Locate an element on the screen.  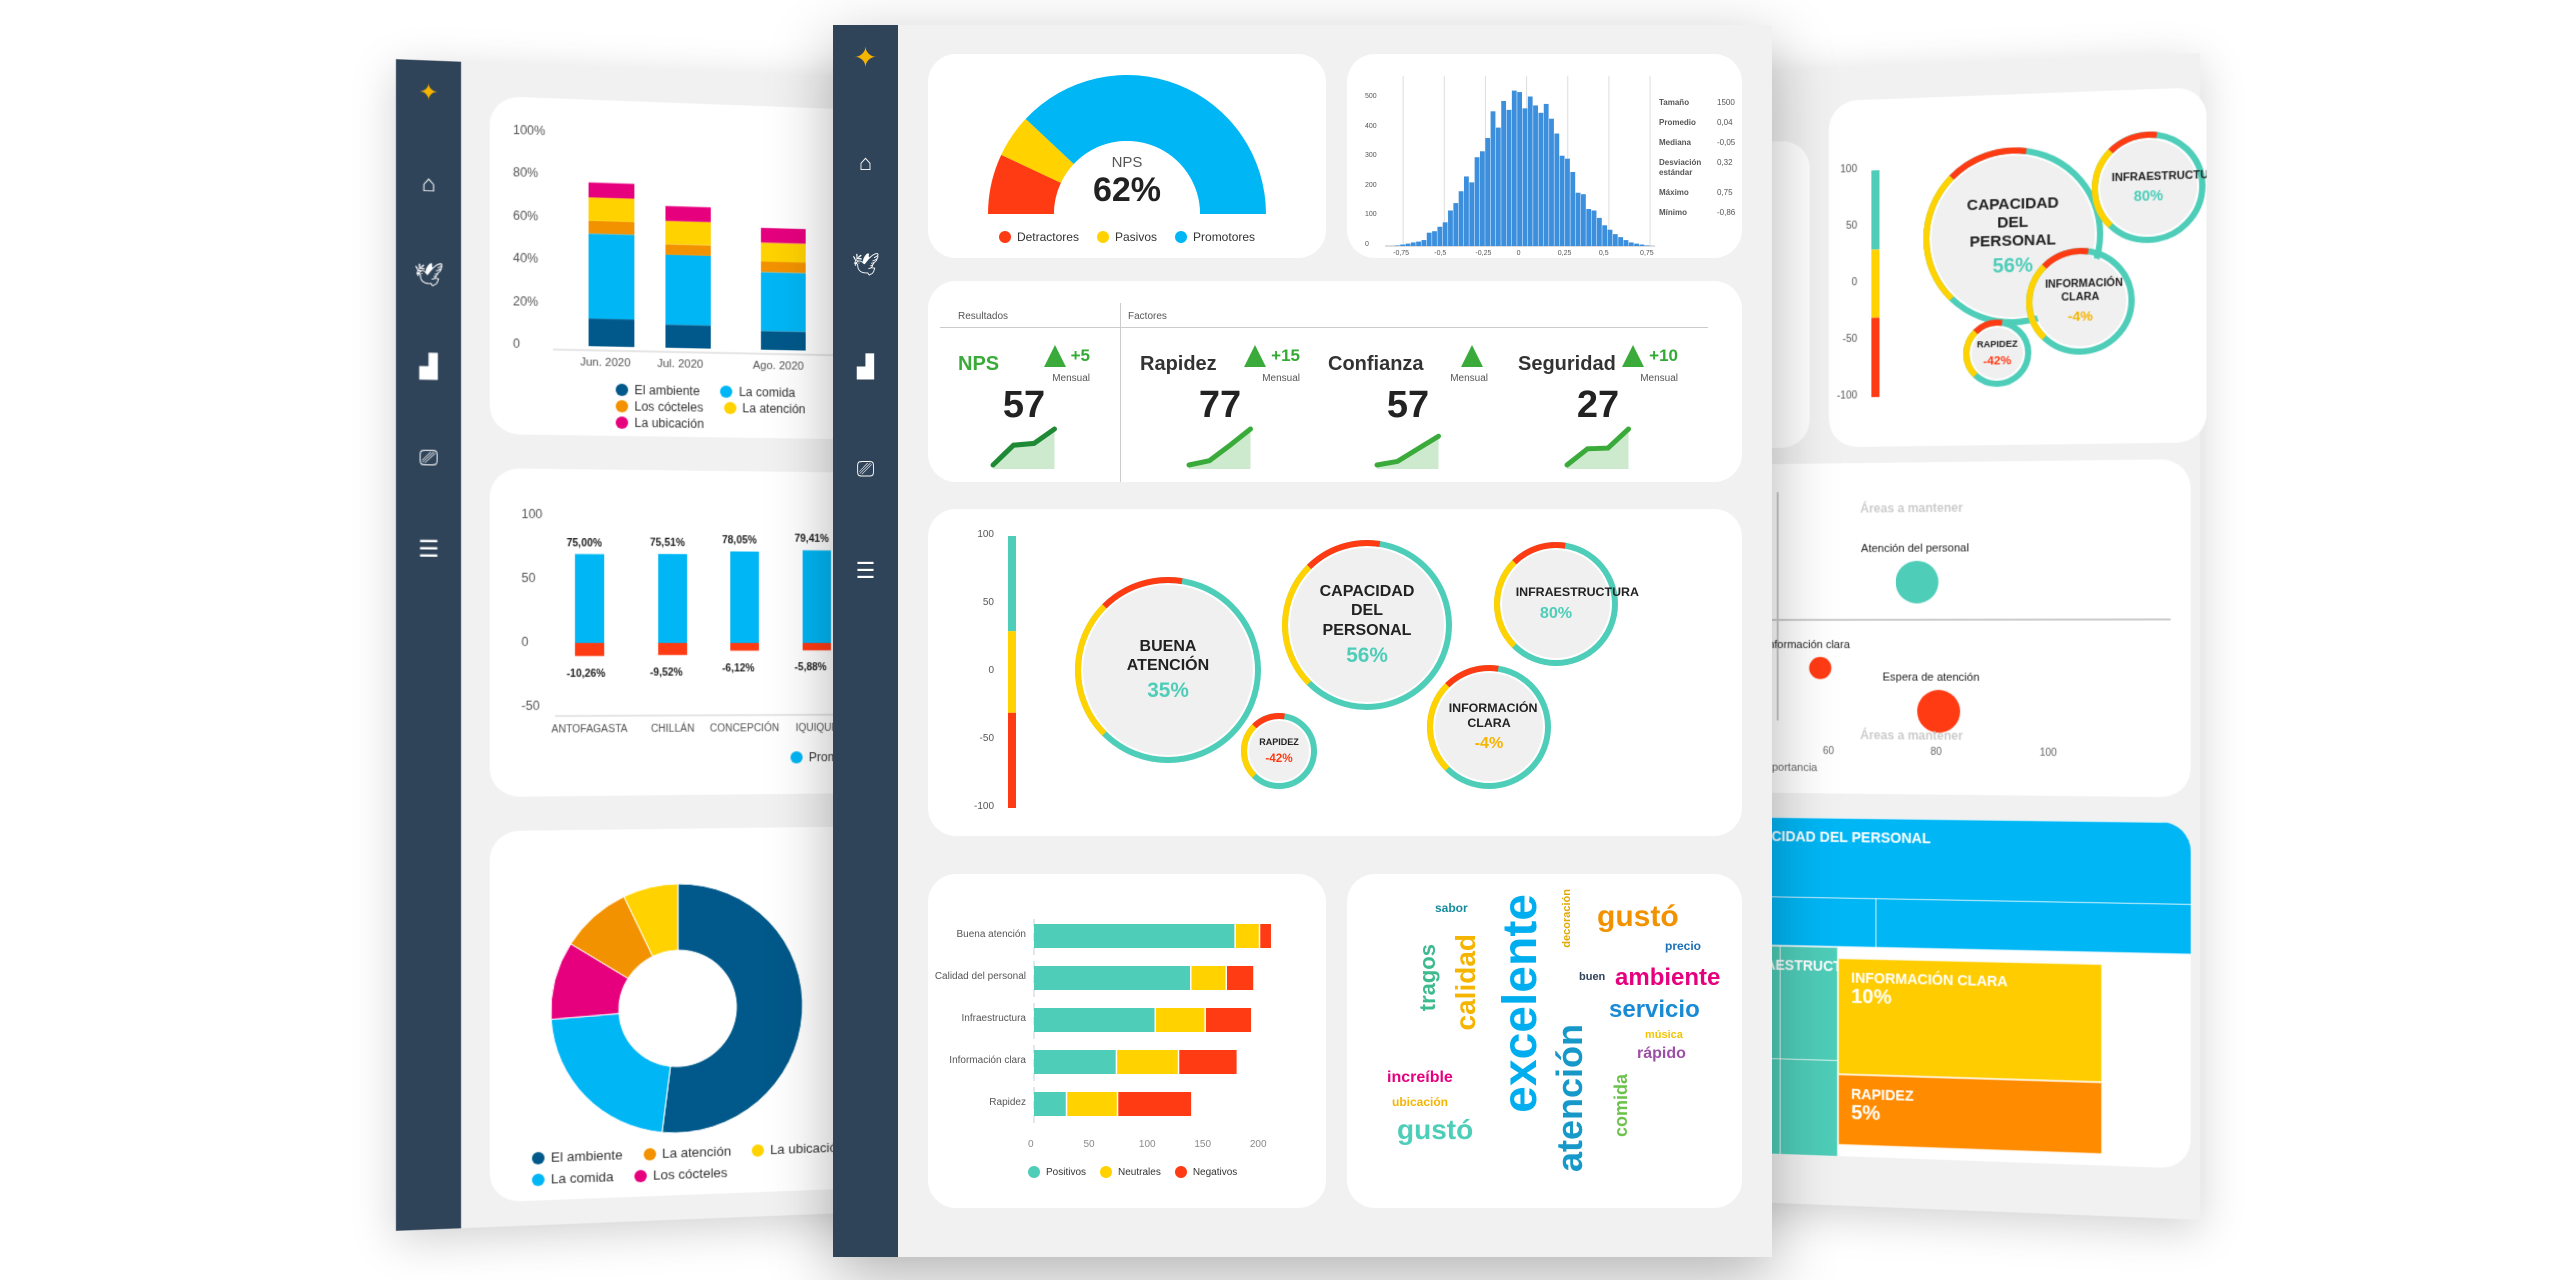
legend-item: Promotores is located at coordinates (1215, 237).